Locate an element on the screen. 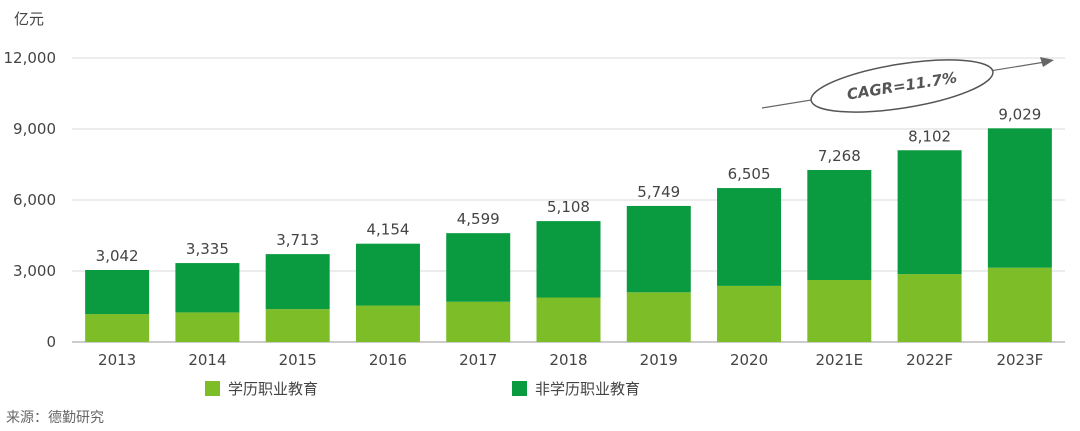  x-tick-label-2019: 2019 is located at coordinates (659, 360).